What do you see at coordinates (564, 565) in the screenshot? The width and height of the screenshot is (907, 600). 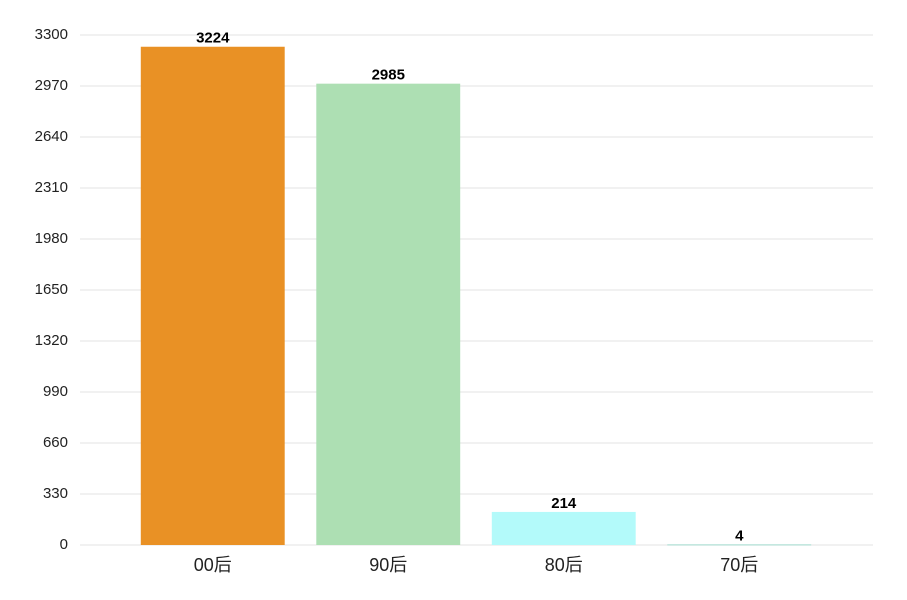 I see `x-tick-label: 80后` at bounding box center [564, 565].